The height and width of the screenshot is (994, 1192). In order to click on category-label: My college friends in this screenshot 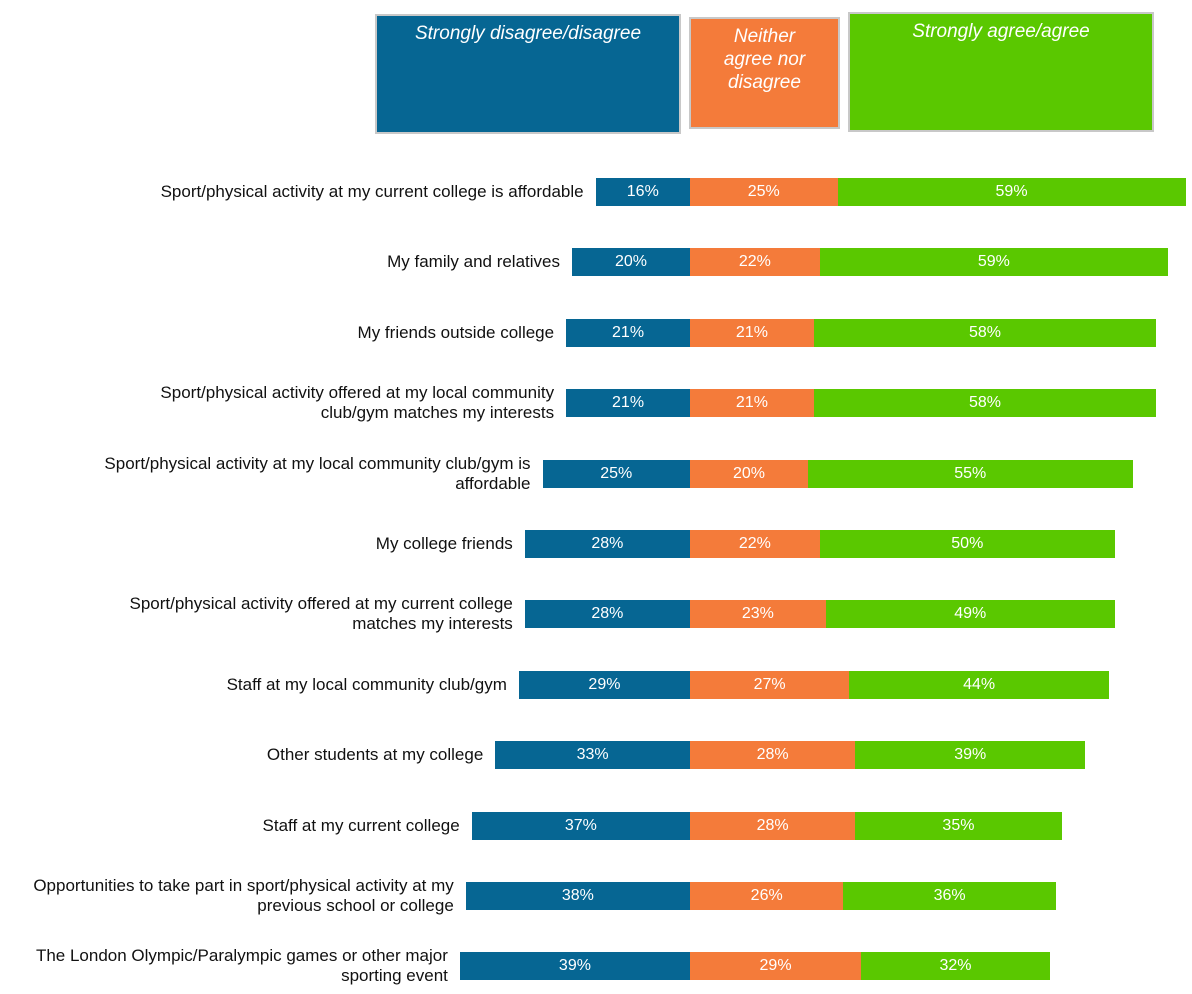, I will do `click(444, 543)`.